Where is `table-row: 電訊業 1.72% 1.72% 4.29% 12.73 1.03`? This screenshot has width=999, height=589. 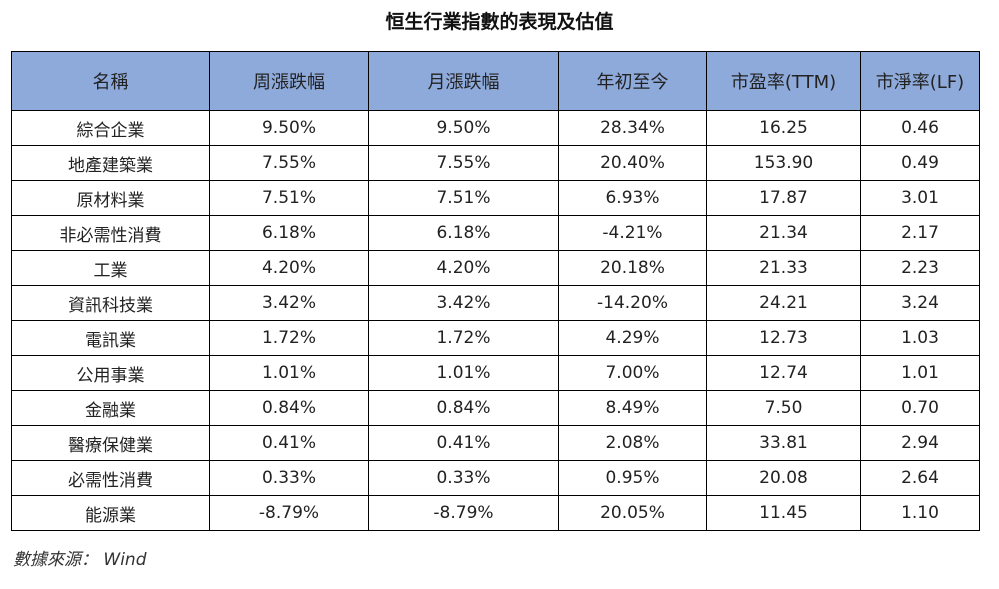
table-row: 電訊業 1.72% 1.72% 4.29% 12.73 1.03 is located at coordinates (495, 338).